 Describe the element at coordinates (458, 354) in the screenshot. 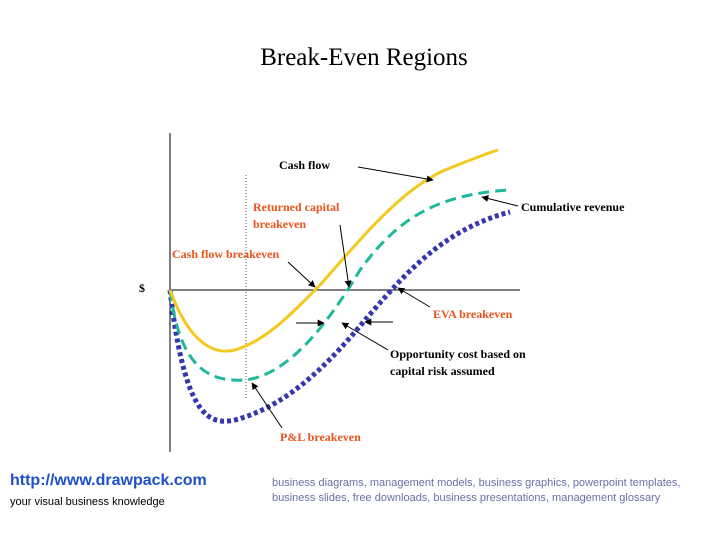

I see `opportunity-cost-label-line1: Opportunity cost based on` at that location.